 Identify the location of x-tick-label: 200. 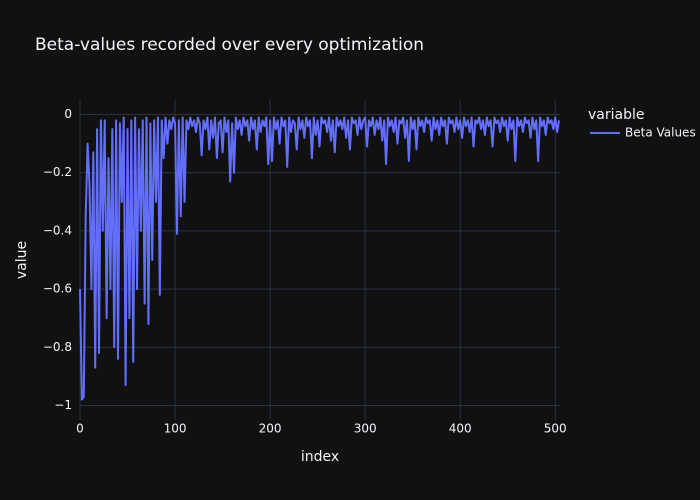
(270, 429).